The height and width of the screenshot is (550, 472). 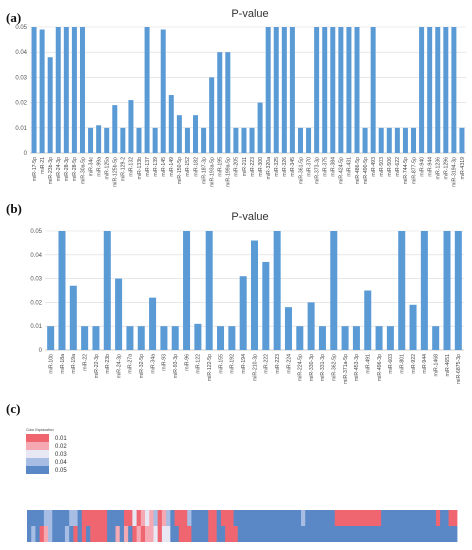 I want to click on x-tick-label: miR-199a-5p, so click(x=229, y=172).